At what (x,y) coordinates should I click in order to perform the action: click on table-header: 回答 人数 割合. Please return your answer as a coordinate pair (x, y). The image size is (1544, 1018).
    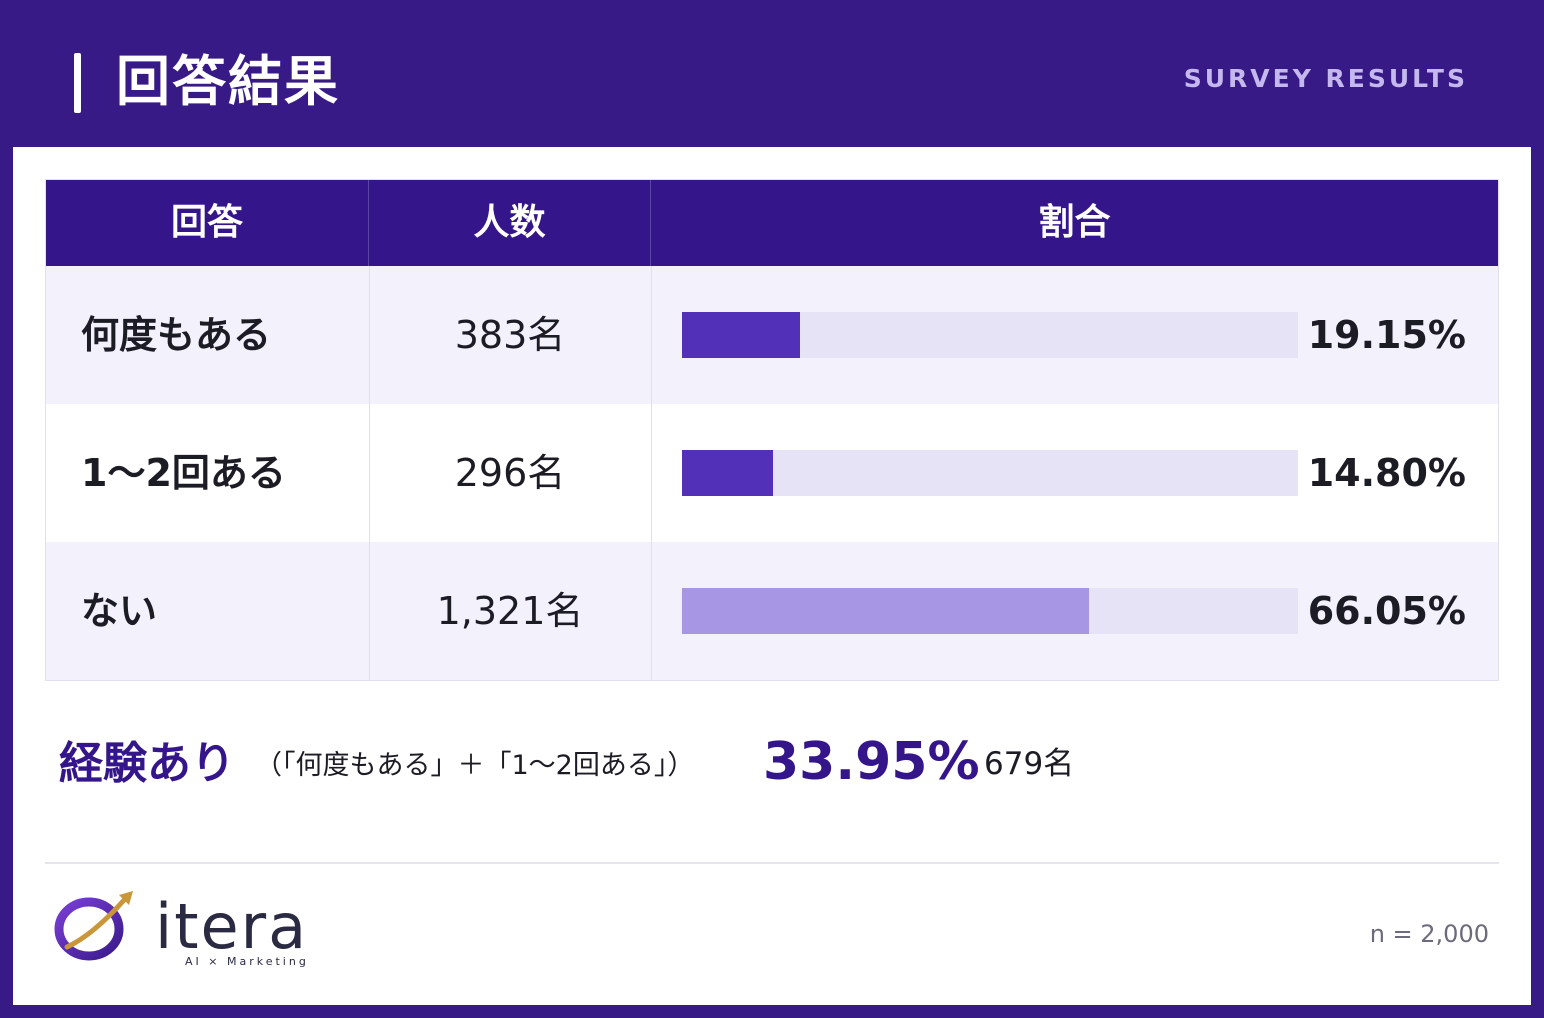
    Looking at the image, I should click on (772, 223).